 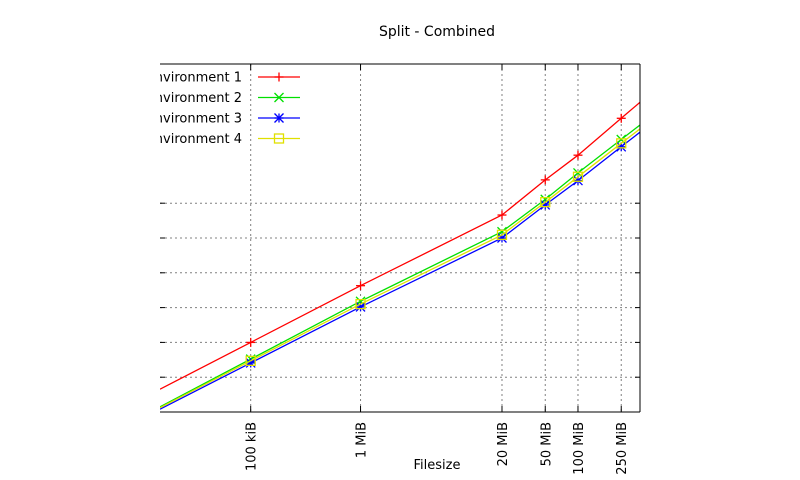 I want to click on legend-label: Environment 1, so click(x=194, y=78).